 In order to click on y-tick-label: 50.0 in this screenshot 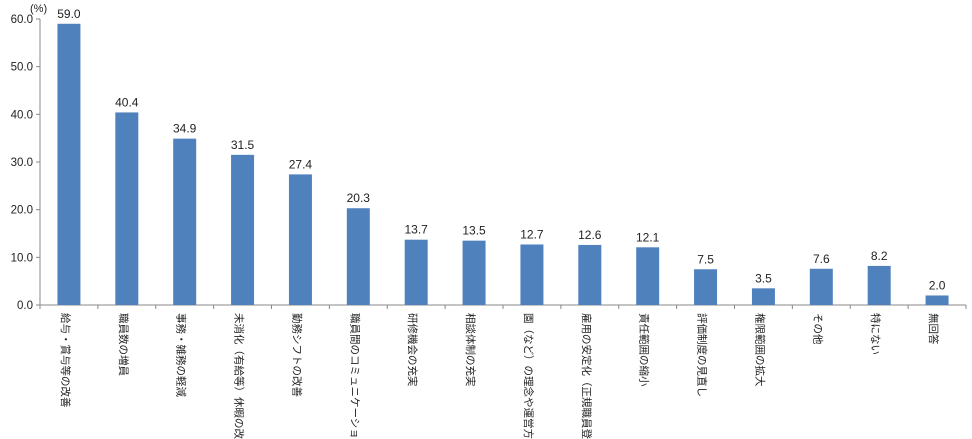, I will do `click(22, 68)`.